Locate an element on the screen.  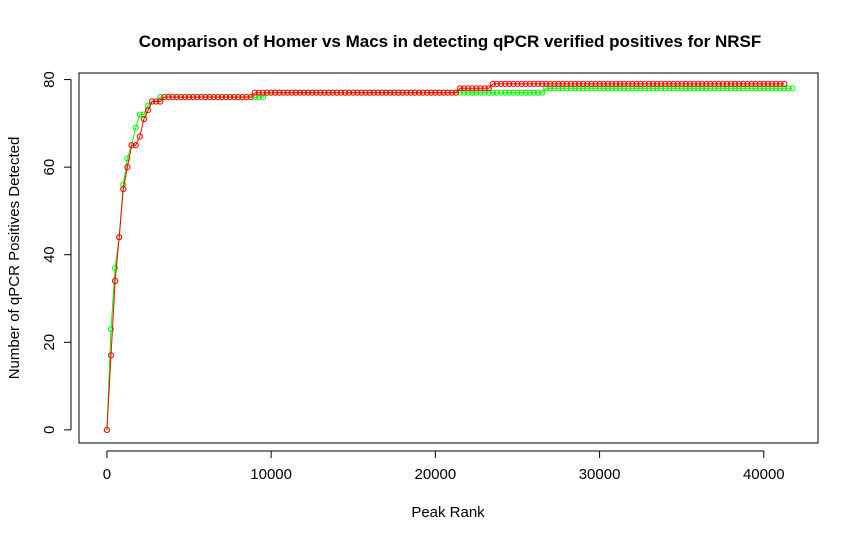
x-tick-label: 10000 is located at coordinates (271, 474).